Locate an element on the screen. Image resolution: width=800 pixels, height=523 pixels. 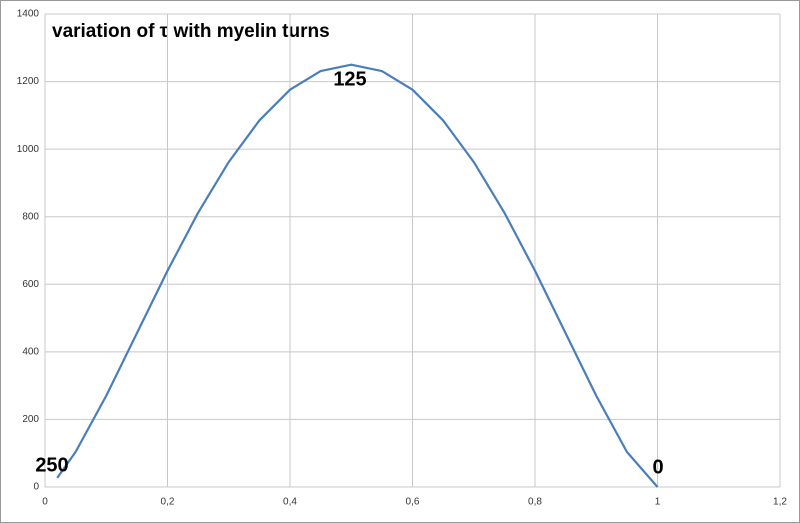
y-tick-label: 400 is located at coordinates (30, 351).